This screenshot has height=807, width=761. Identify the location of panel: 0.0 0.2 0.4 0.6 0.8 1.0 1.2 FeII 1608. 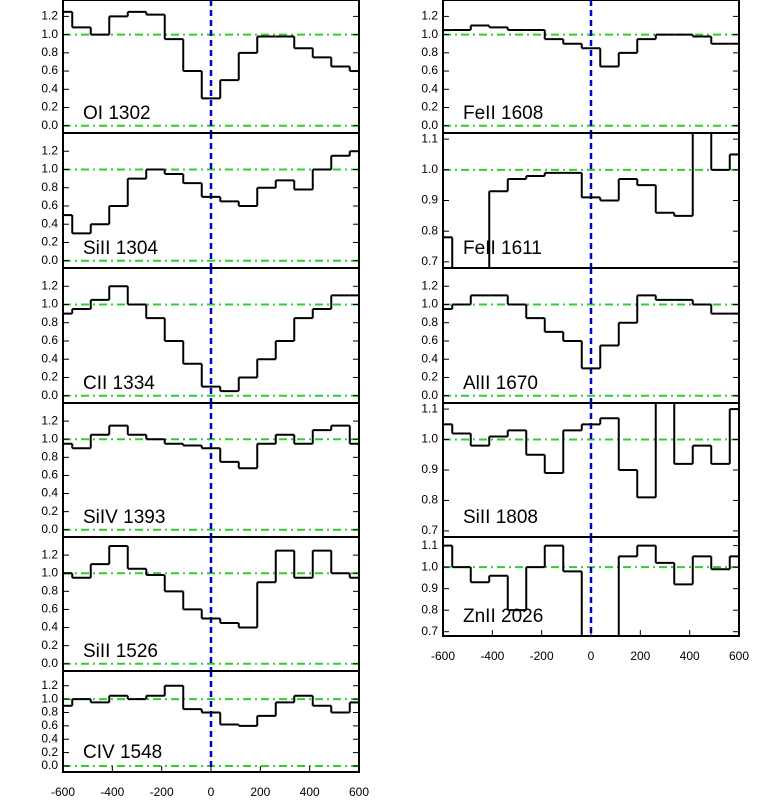
(580, 67).